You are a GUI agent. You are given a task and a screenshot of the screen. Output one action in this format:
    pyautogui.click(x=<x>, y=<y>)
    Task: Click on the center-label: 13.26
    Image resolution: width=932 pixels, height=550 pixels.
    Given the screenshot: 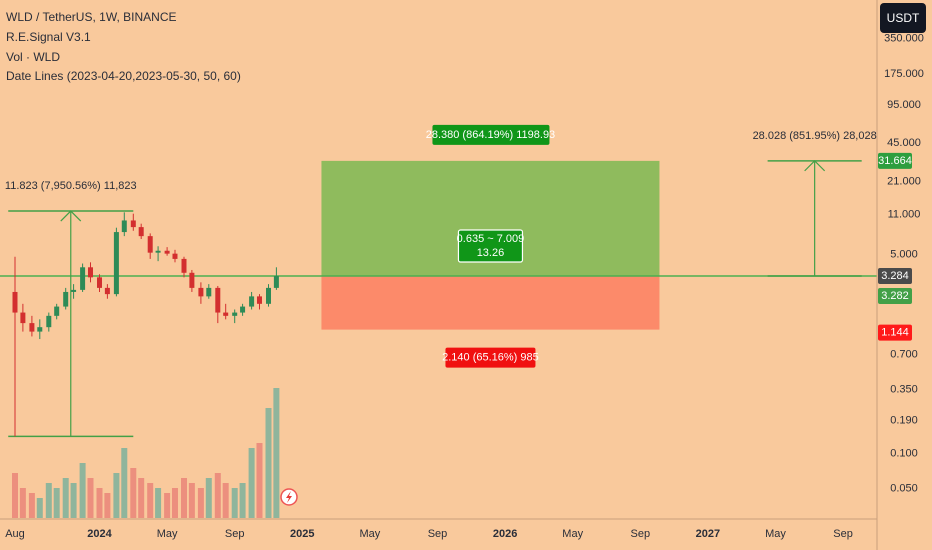 What is the action you would take?
    pyautogui.click(x=491, y=253)
    